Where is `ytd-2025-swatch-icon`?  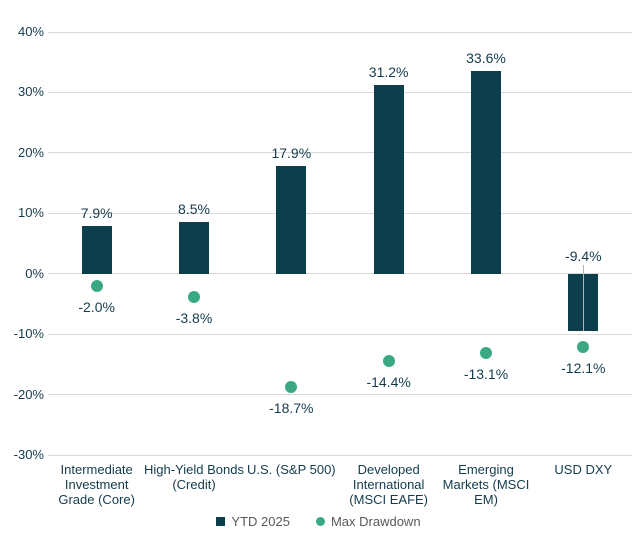
ytd-2025-swatch-icon is located at coordinates (221, 521).